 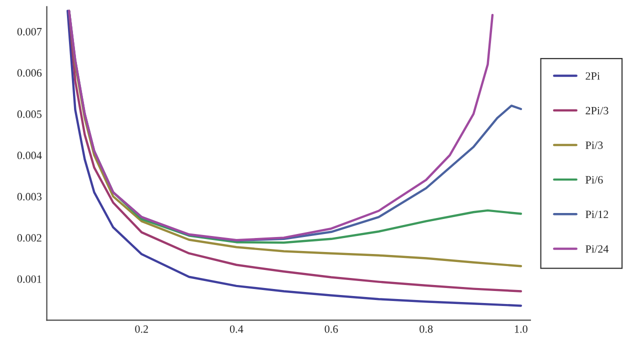 I want to click on y-tick-label: 0.007, so click(x=29, y=32).